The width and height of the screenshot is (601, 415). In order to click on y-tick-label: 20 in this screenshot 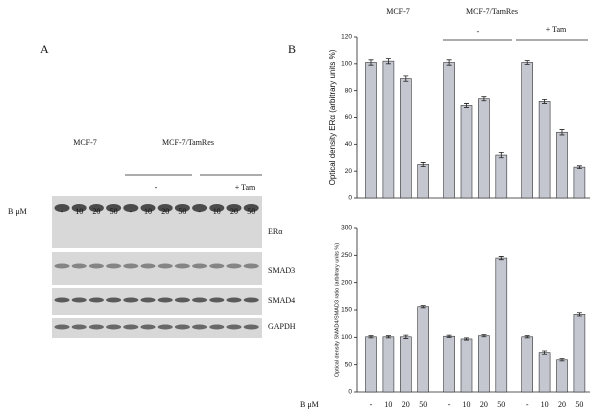, I will do `click(349, 171)`.